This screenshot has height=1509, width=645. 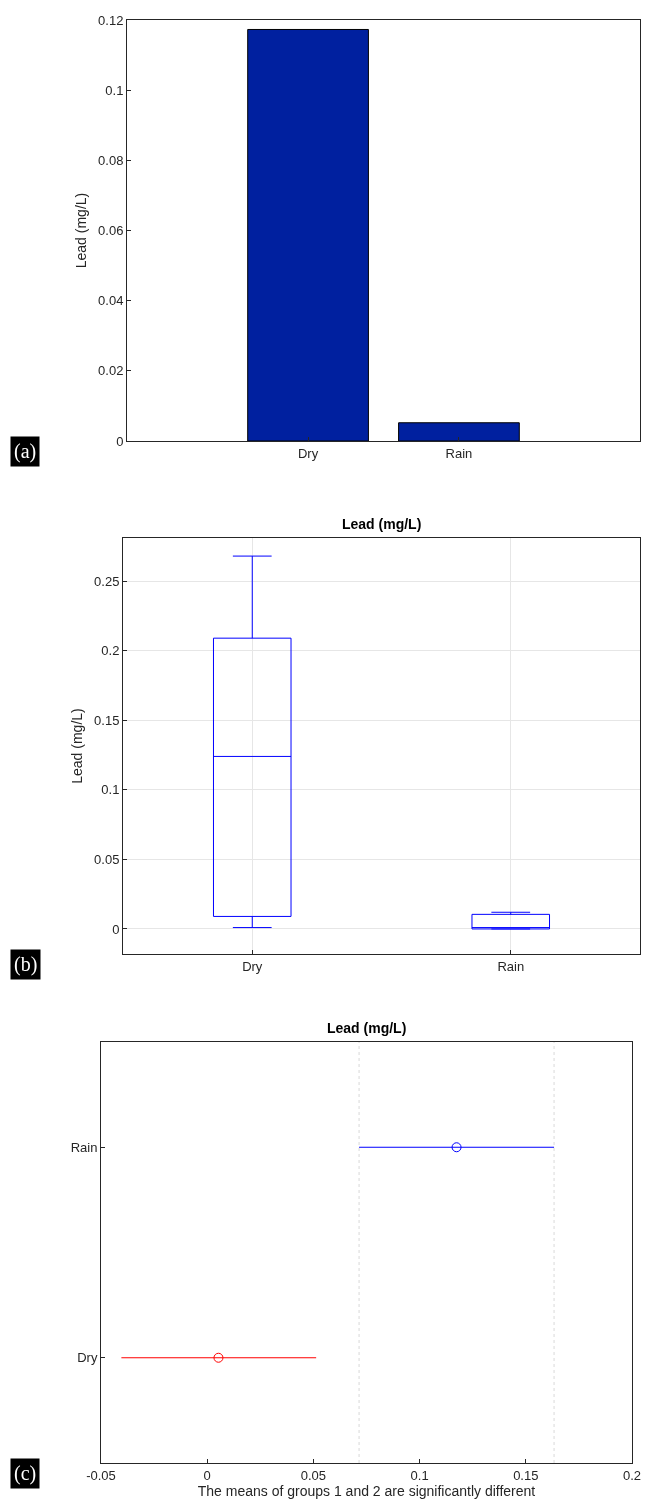 I want to click on x-tick-label: 0.15, so click(x=526, y=1475).